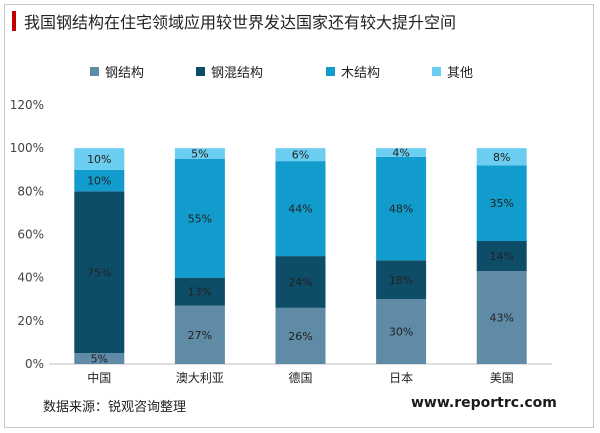  I want to click on legend-swatch-wood, so click(330, 71).